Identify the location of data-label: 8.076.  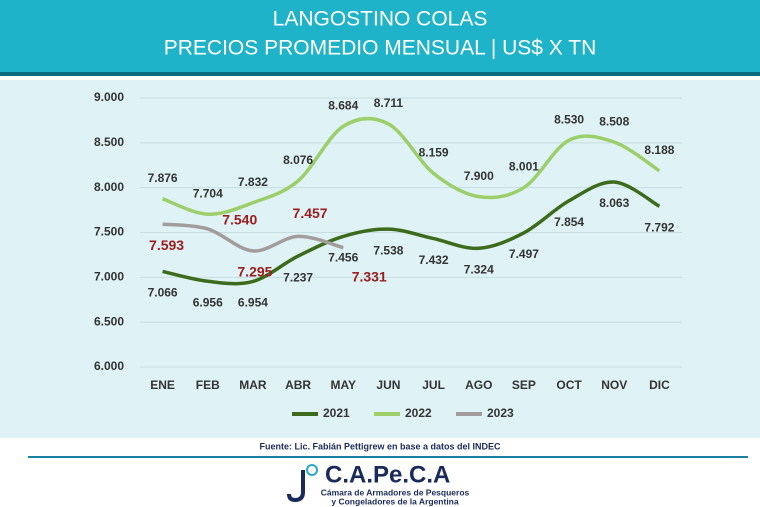
(298, 160).